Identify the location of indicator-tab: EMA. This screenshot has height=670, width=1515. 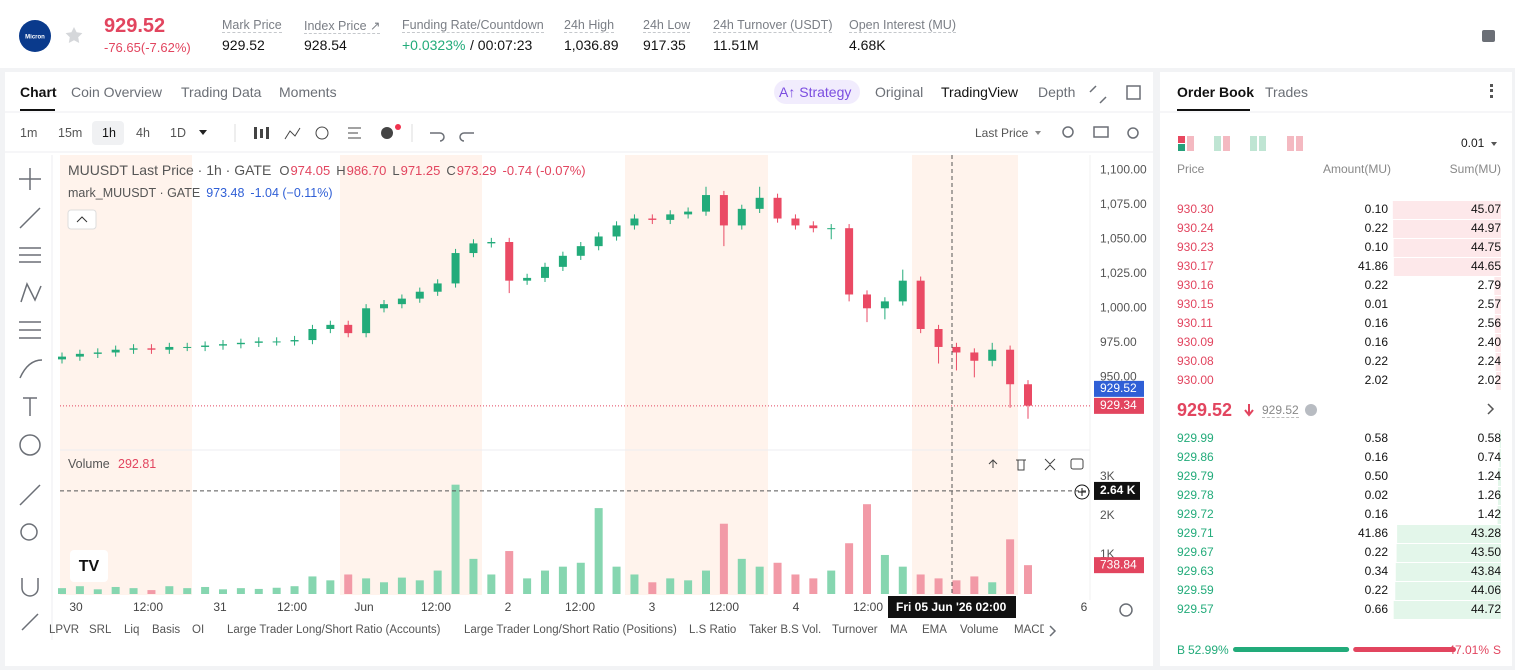
(934, 630).